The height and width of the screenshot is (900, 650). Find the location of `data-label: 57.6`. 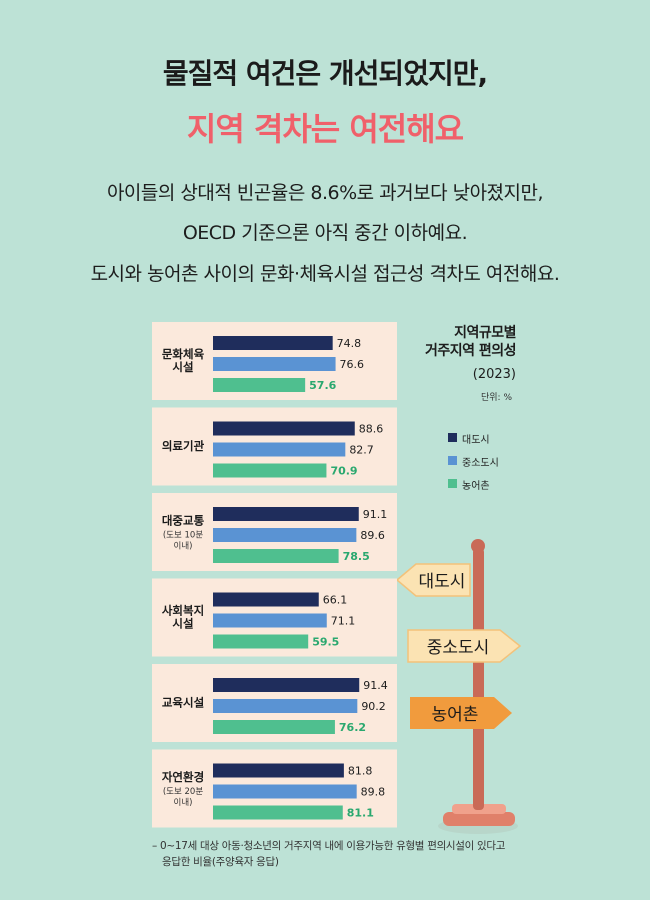

data-label: 57.6 is located at coordinates (322, 385).